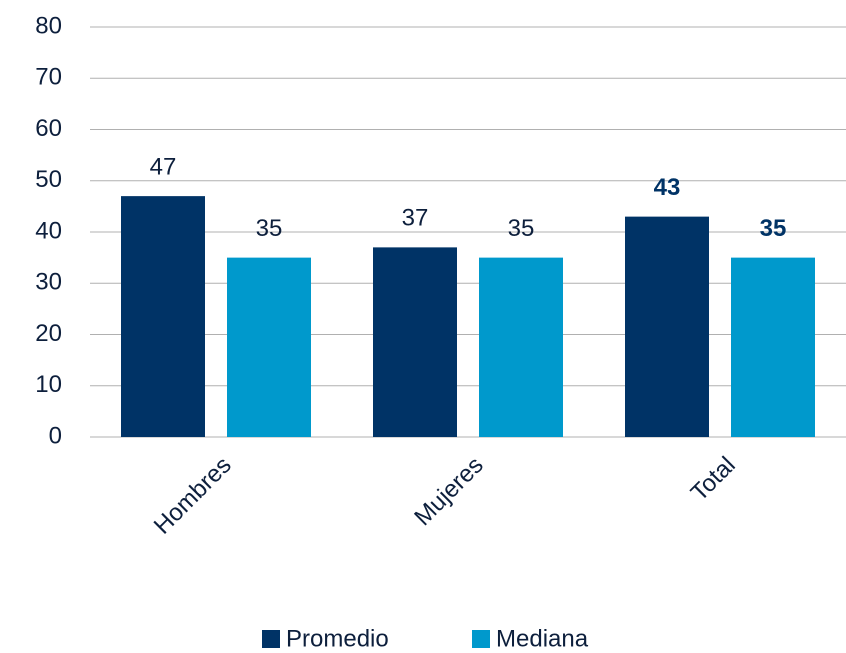 This screenshot has height=653, width=846. I want to click on y-tick-label: 50, so click(48, 179).